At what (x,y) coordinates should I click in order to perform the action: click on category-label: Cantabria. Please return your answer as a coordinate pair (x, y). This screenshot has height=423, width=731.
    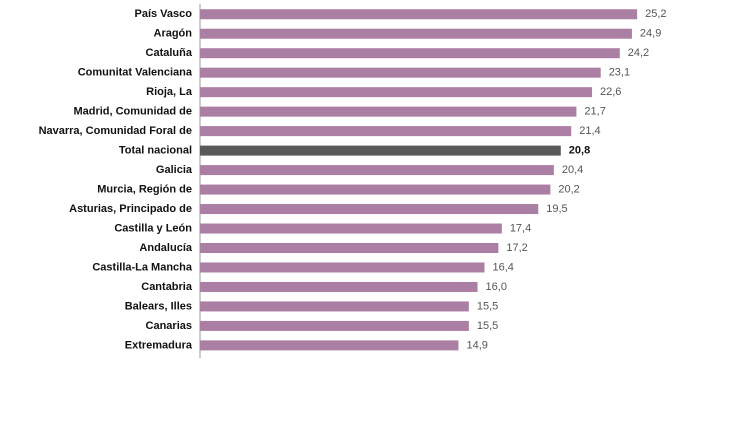
    Looking at the image, I should click on (167, 287).